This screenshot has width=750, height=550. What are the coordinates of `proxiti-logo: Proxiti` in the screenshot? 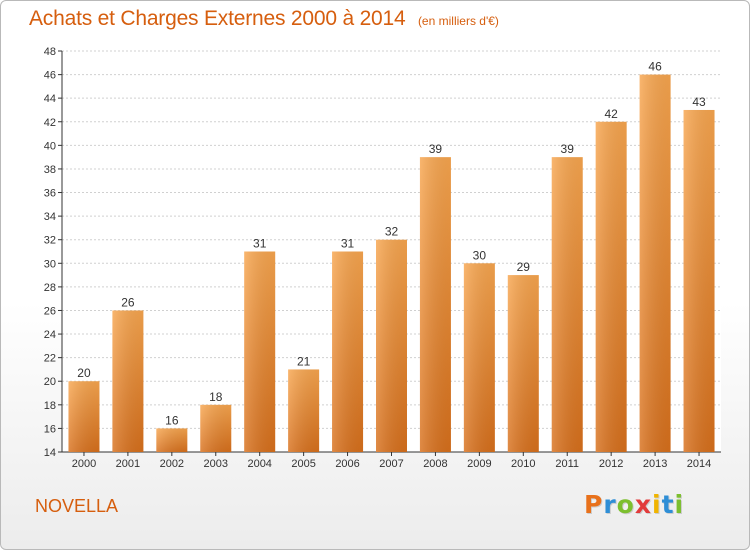 It's located at (634, 504).